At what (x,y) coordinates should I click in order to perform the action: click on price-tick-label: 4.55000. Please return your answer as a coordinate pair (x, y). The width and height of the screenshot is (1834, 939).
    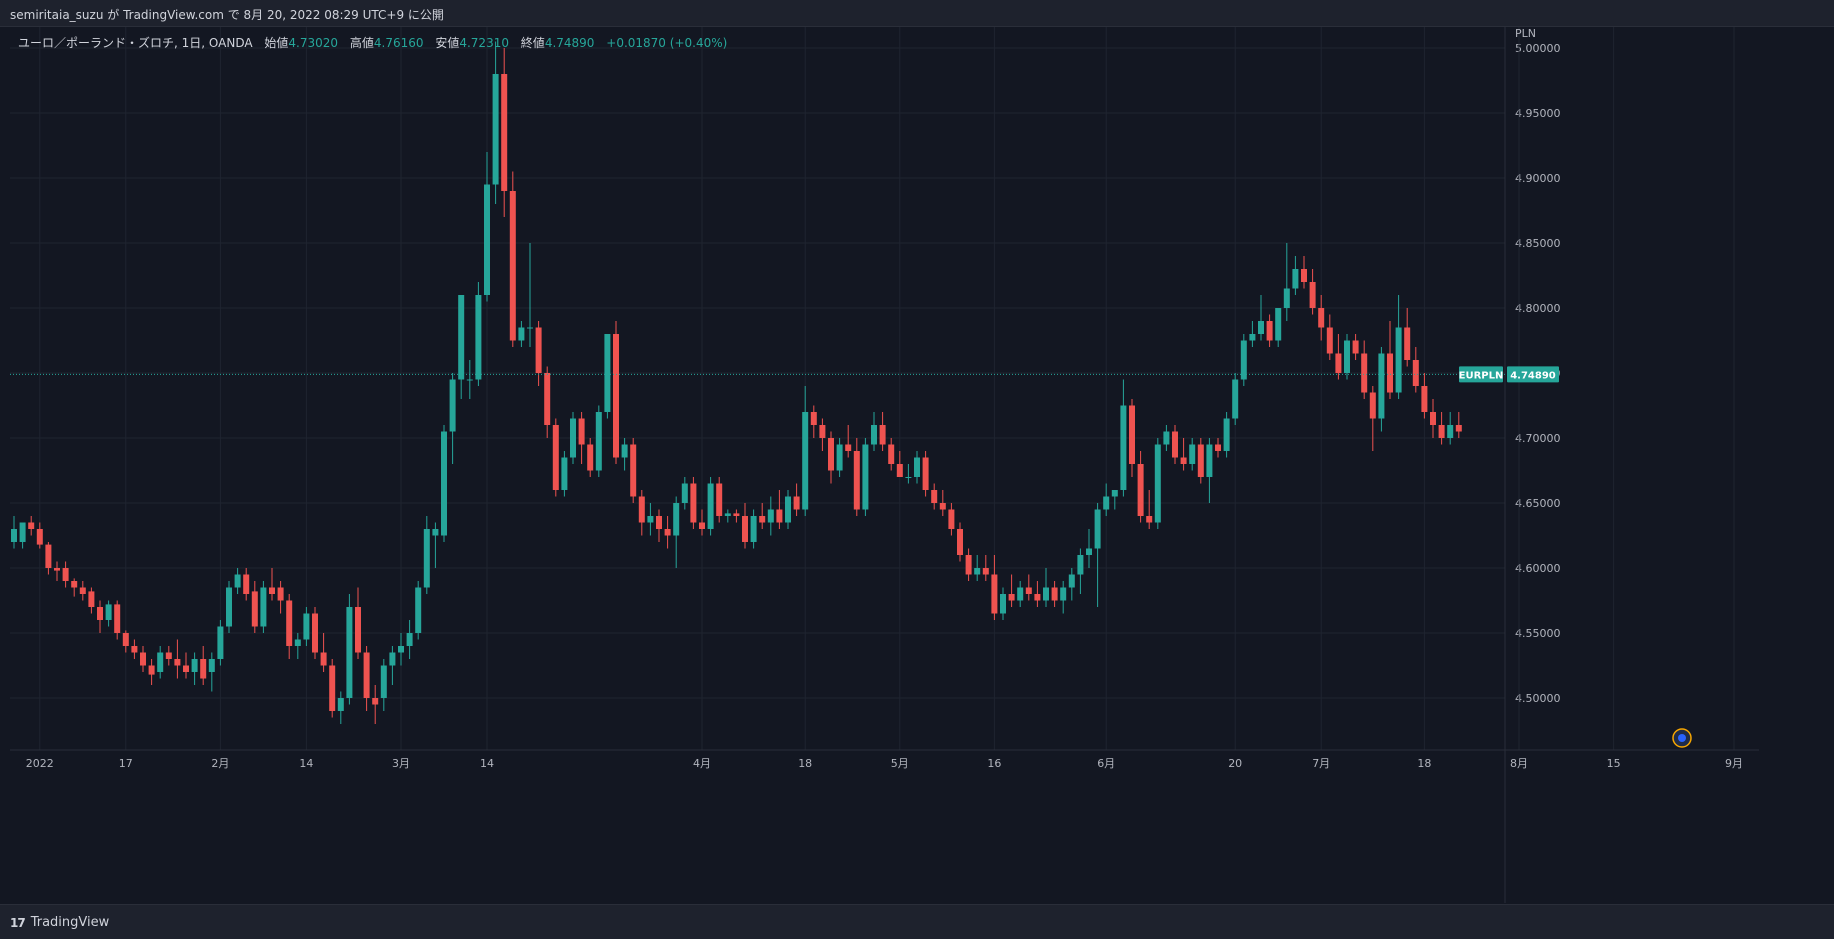
    Looking at the image, I should click on (1538, 633).